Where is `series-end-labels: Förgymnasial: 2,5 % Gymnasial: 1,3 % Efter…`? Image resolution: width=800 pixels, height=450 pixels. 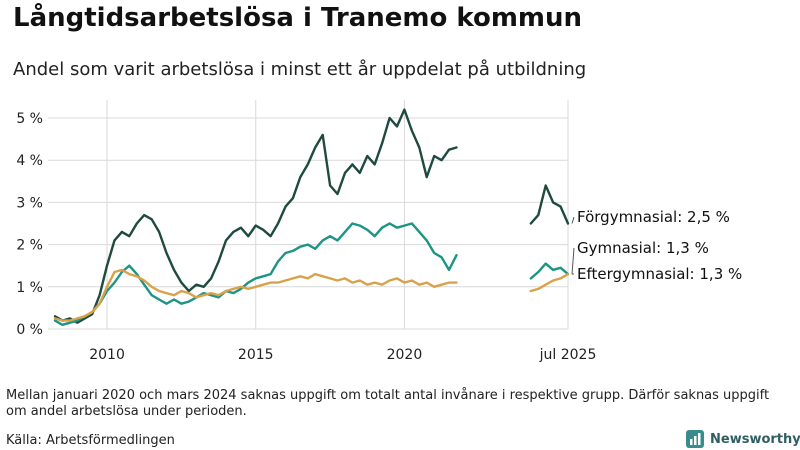
series-end-labels: Förgymnasial: 2,5 % Gymnasial: 1,3 % Efter… is located at coordinates (656, 245).